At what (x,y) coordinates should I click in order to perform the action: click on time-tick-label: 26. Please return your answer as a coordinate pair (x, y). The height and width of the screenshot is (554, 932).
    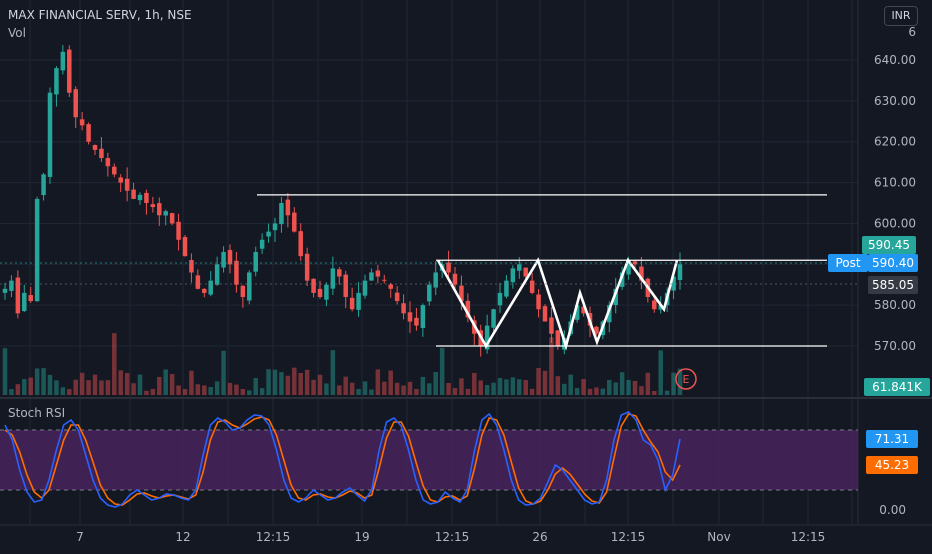
    Looking at the image, I should click on (539, 537).